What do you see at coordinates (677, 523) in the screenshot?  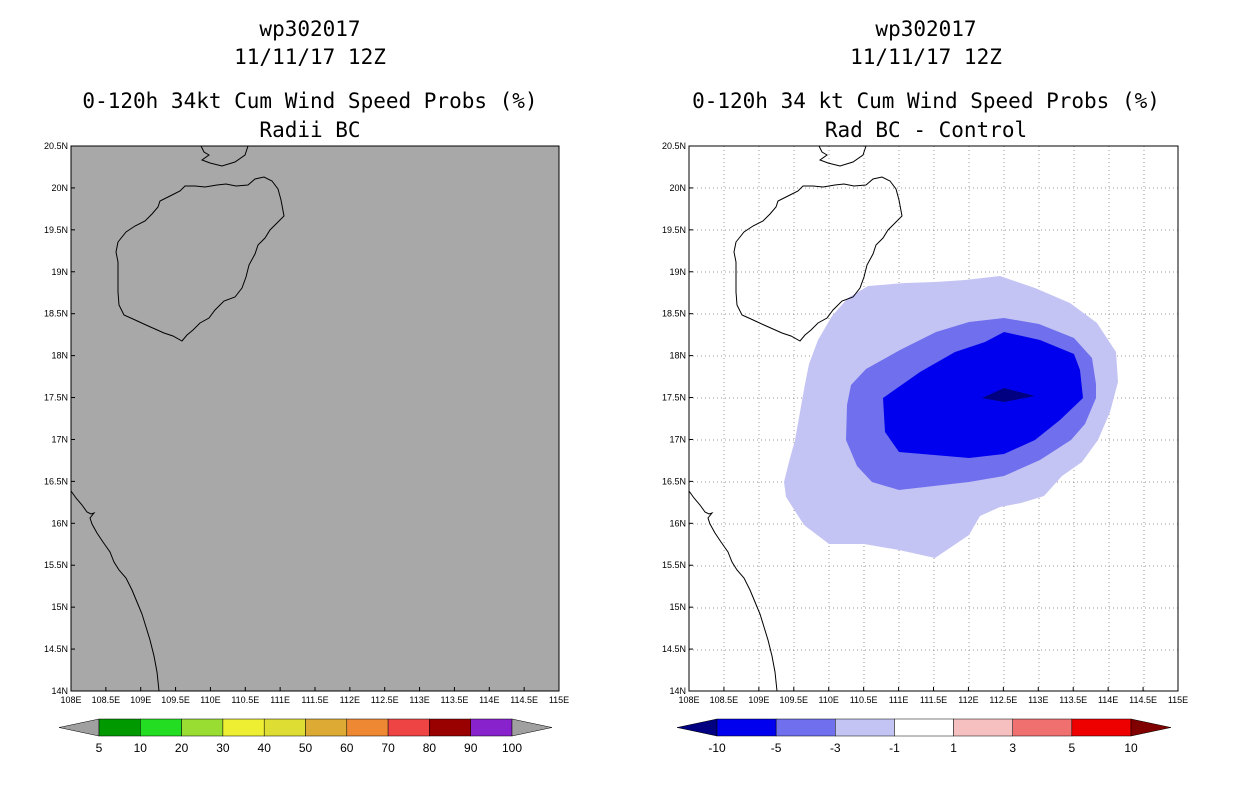 I see `right-y-tick-label: 16N` at bounding box center [677, 523].